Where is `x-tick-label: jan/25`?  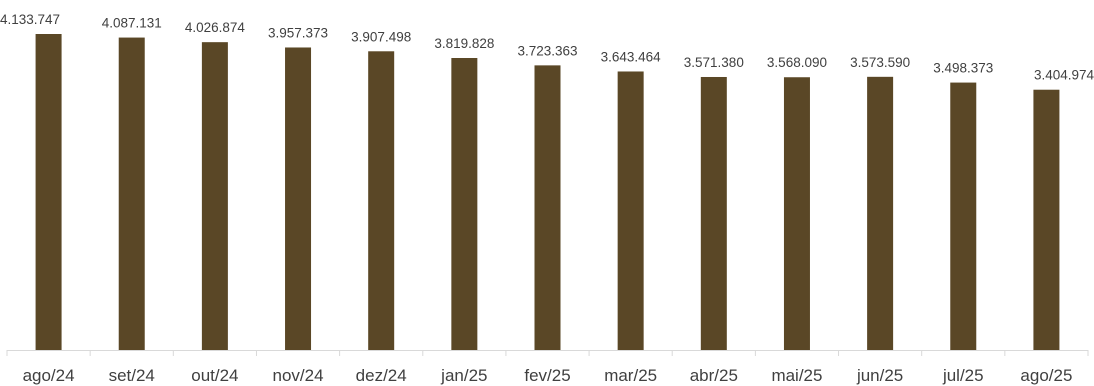 x-tick-label: jan/25 is located at coordinates (463, 375).